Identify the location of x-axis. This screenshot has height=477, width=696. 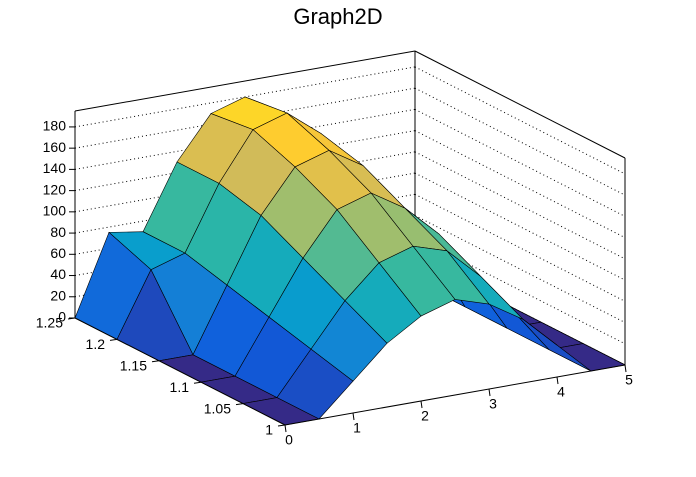
(455, 395).